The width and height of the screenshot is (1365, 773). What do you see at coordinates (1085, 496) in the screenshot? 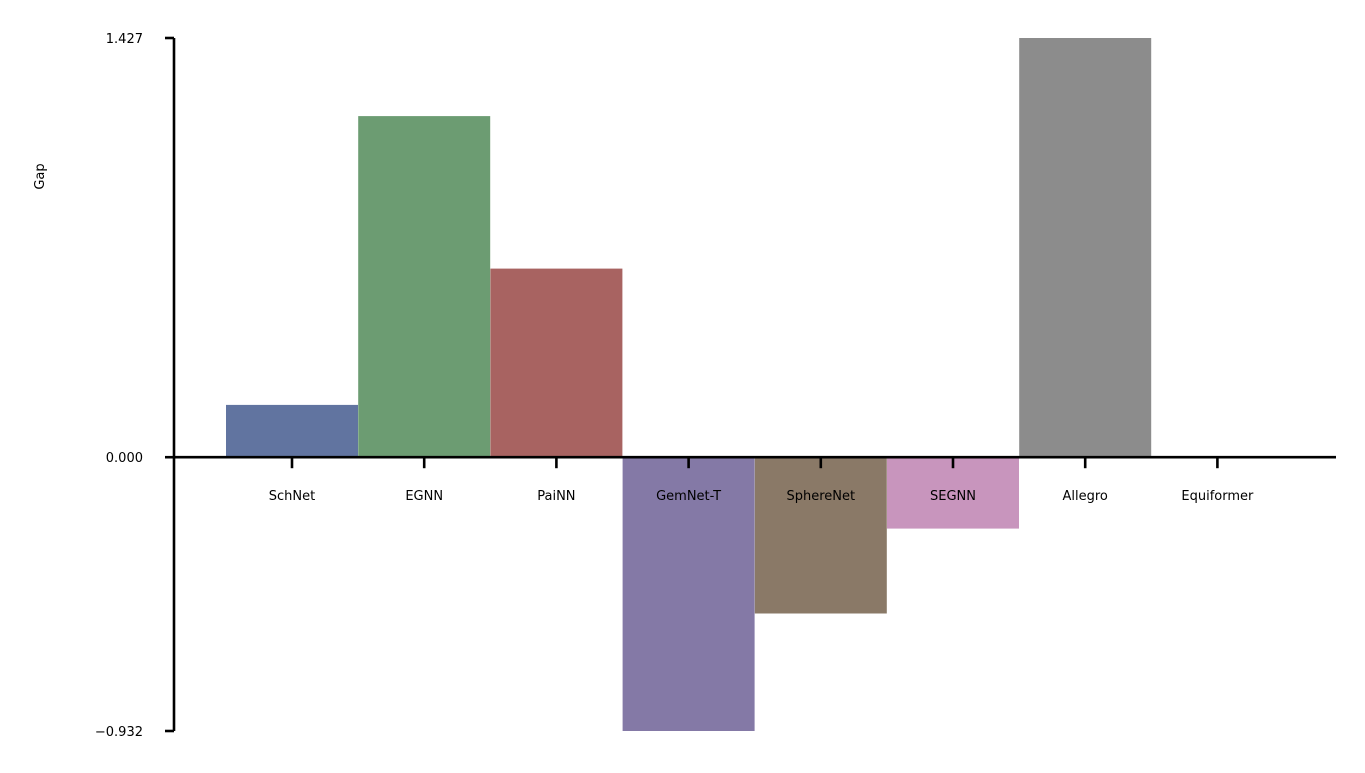
I see `x-tick-label: Allegro` at bounding box center [1085, 496].